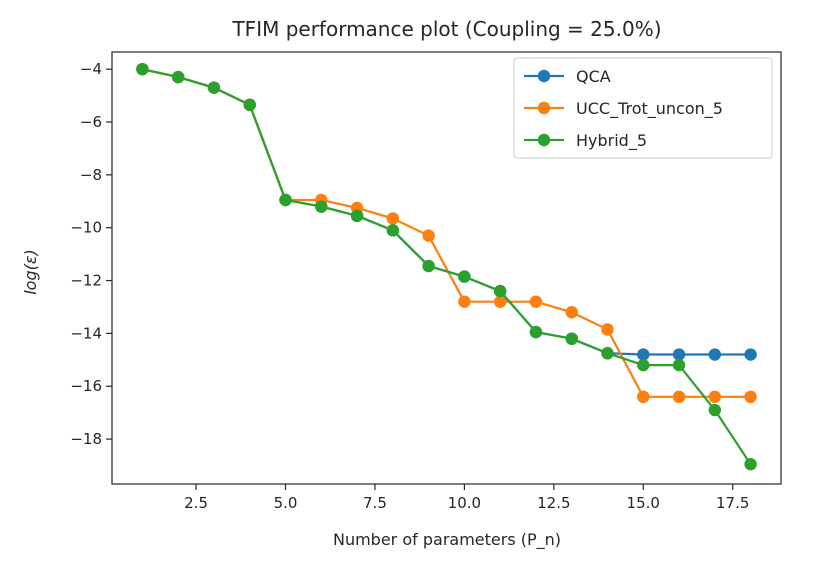 This screenshot has height=562, width=816. I want to click on x-tick-label: 17.5, so click(732, 503).